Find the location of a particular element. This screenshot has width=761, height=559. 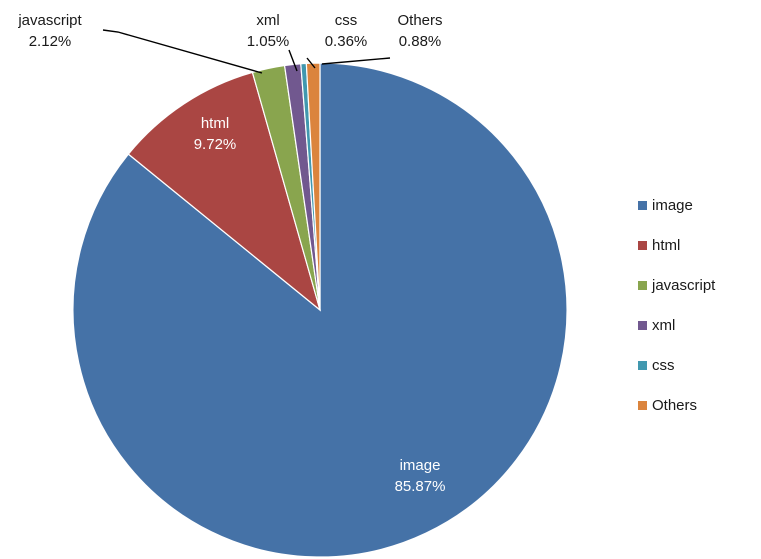

slice-others is located at coordinates (313, 186).